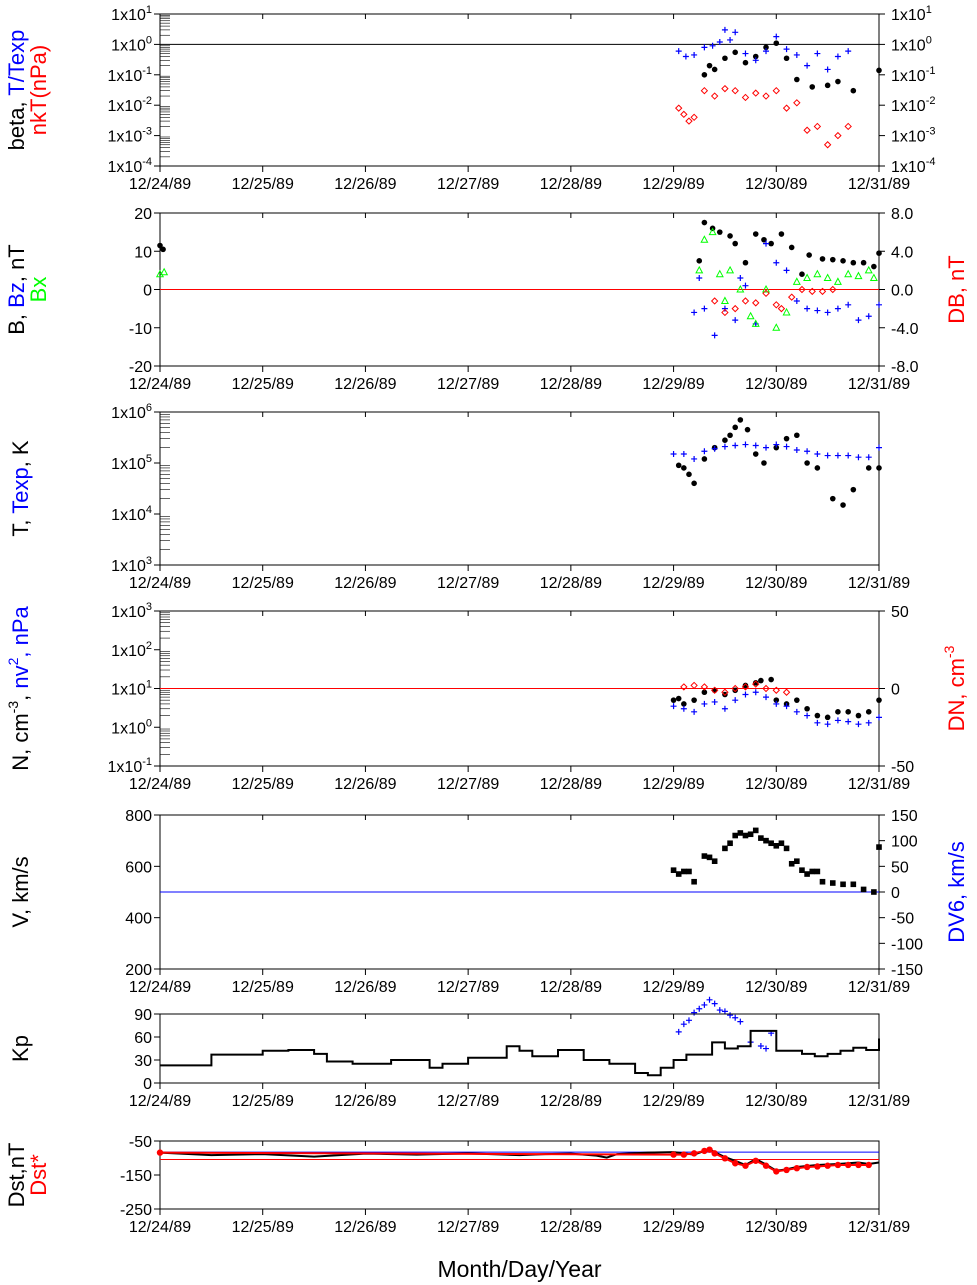 Image resolution: width=977 pixels, height=1285 pixels. I want to click on right-tick-label: 1x100, so click(911, 44).